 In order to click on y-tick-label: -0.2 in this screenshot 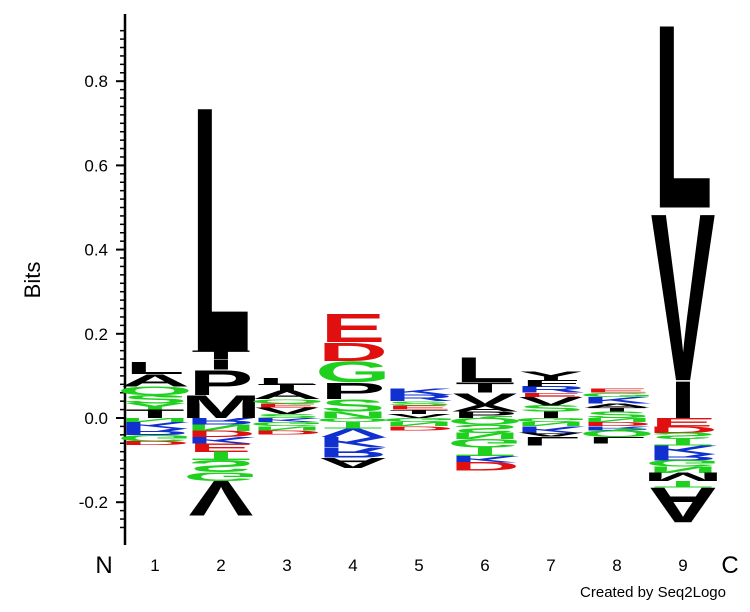, I will do `click(93, 502)`.